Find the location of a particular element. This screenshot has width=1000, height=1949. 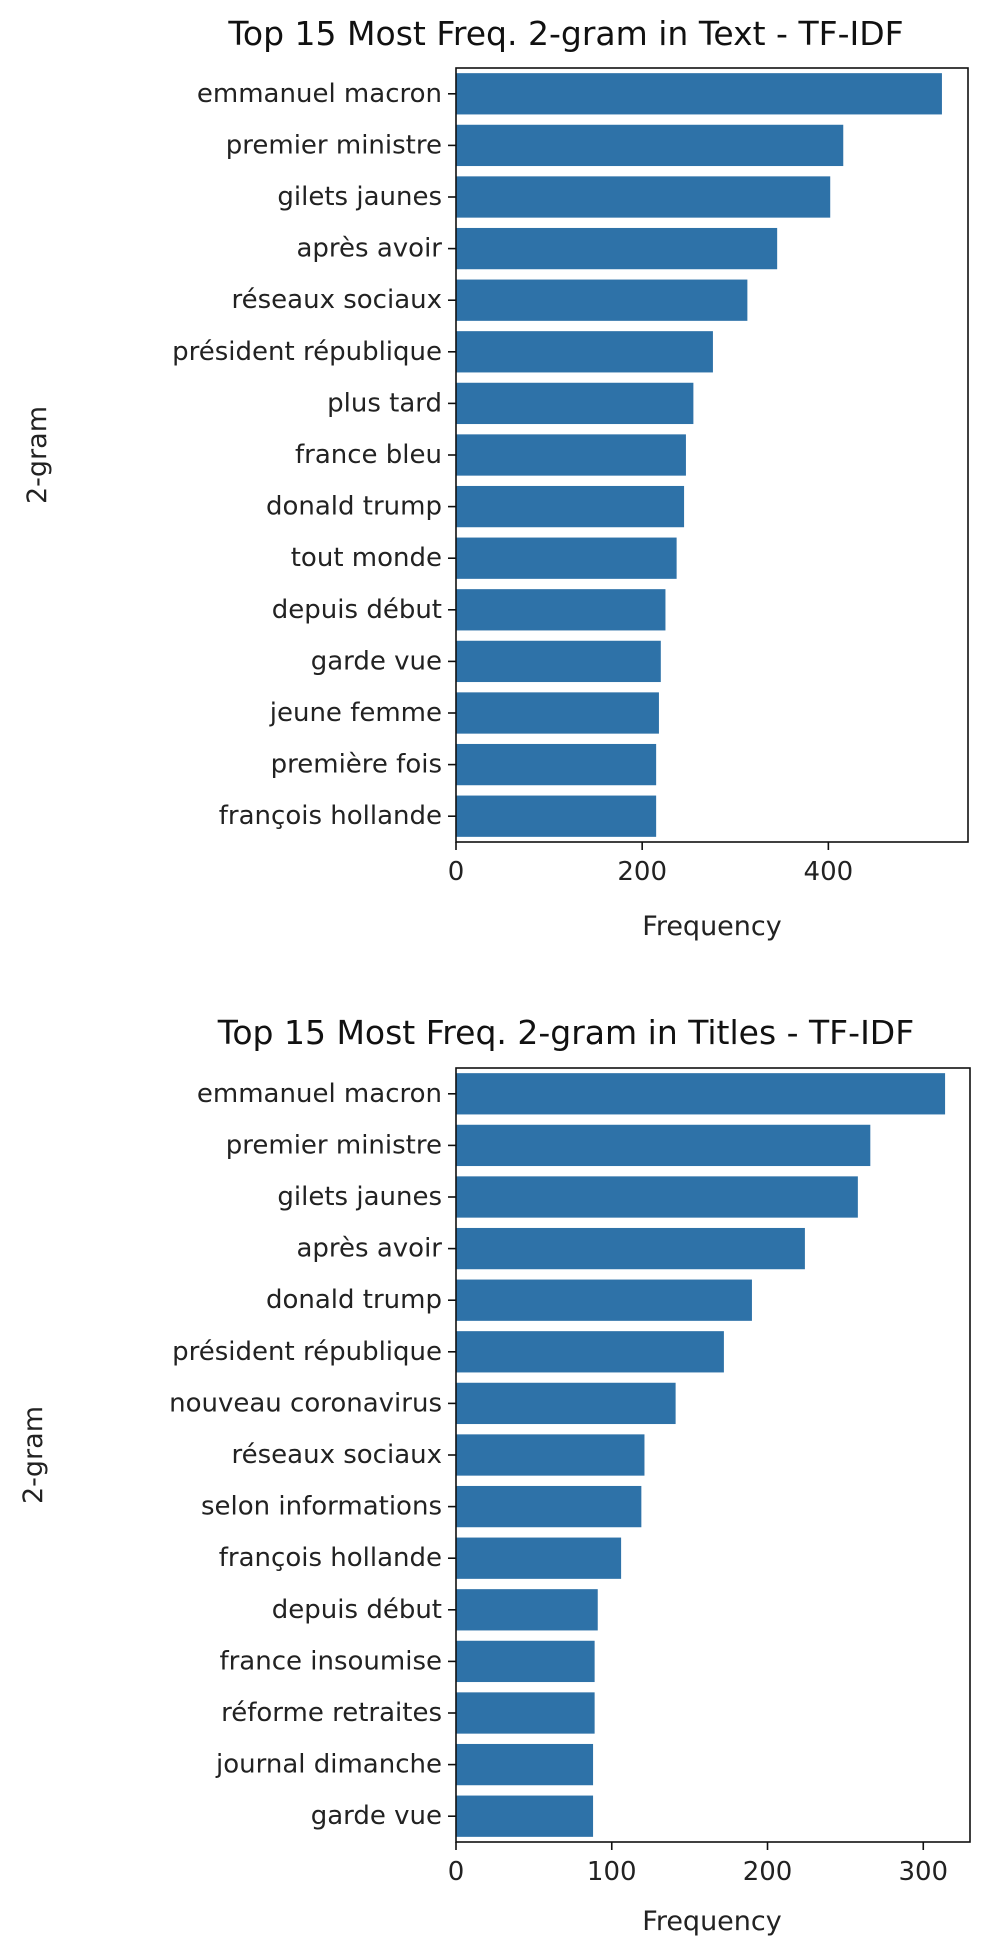

y-tick-label: journal dimanche is located at coordinates (328, 1765).